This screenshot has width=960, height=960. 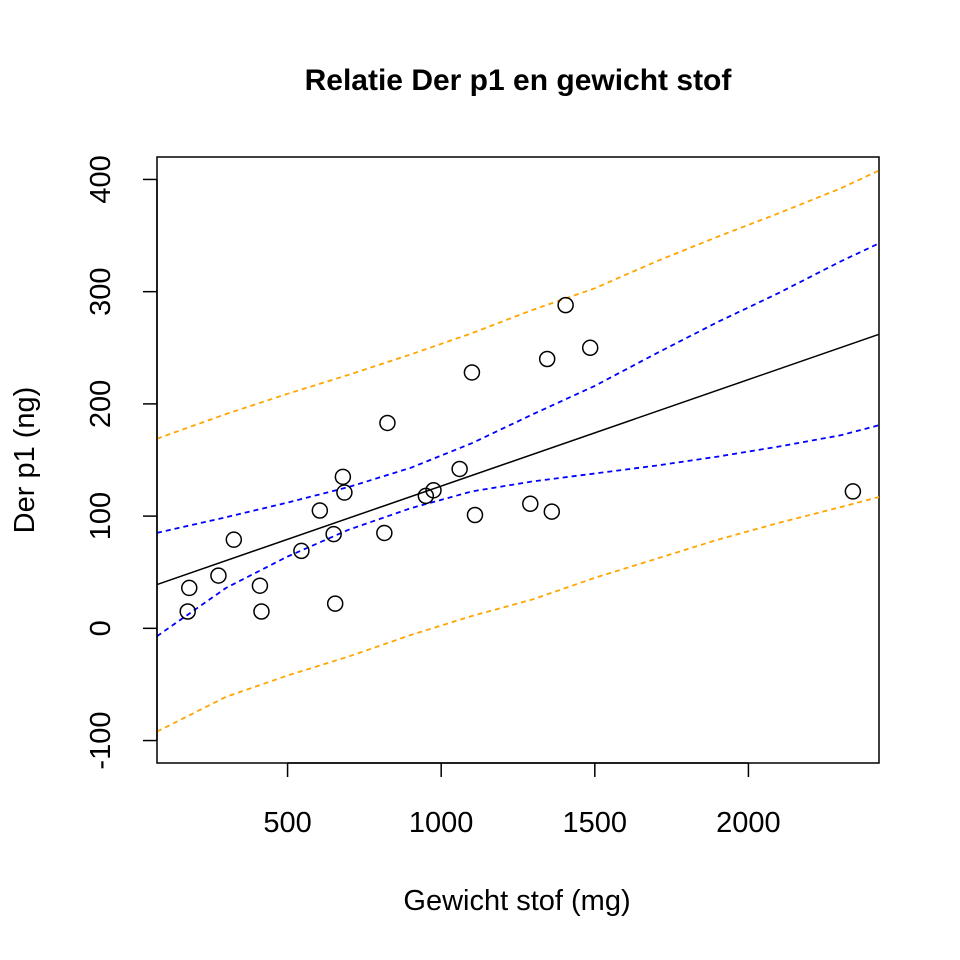 I want to click on x-tick-label: 1000, so click(x=441, y=823).